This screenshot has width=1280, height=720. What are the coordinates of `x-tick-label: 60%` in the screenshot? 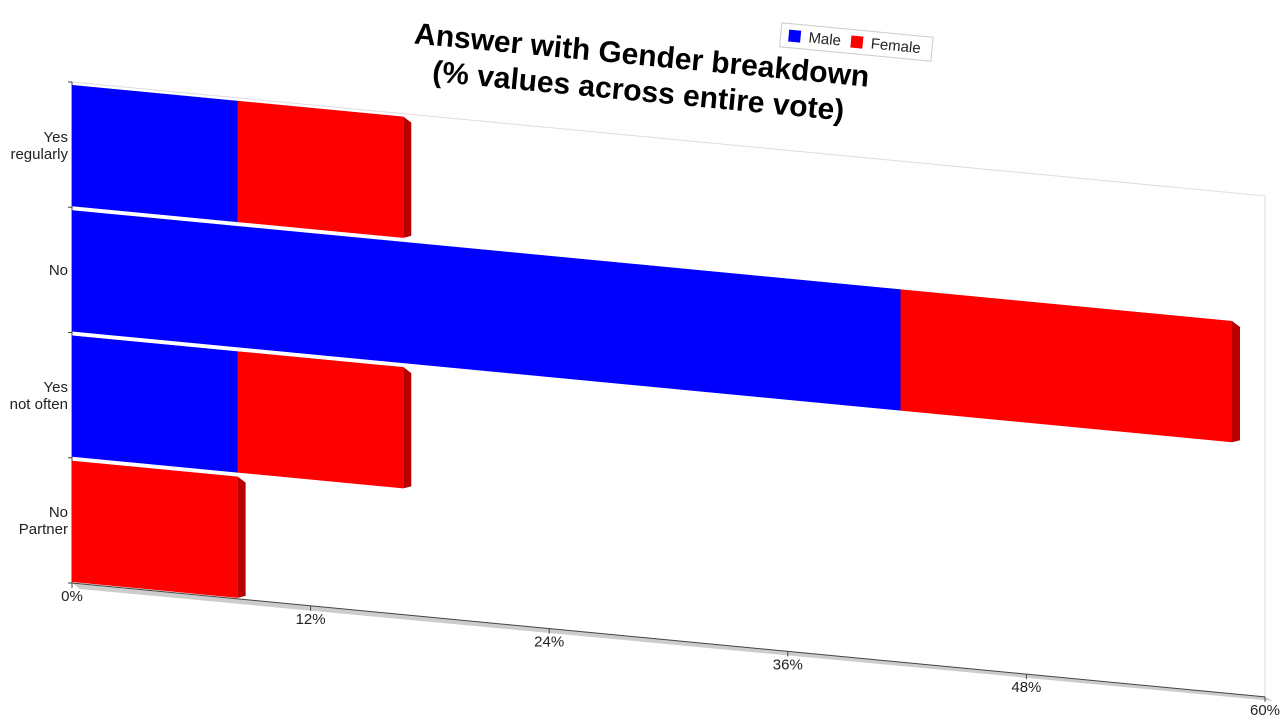 It's located at (1265, 710).